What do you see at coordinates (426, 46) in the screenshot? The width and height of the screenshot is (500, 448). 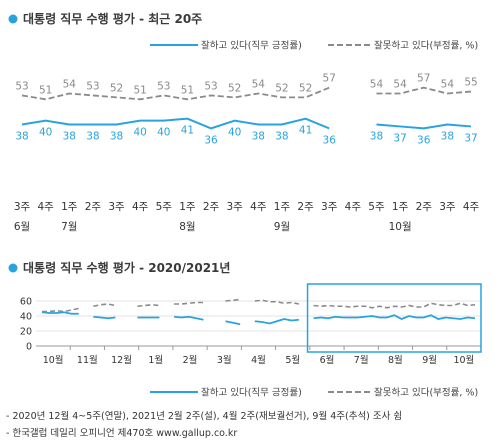 I see `legend-disapprove-label: 잘못하고 있다(부정률, %)` at bounding box center [426, 46].